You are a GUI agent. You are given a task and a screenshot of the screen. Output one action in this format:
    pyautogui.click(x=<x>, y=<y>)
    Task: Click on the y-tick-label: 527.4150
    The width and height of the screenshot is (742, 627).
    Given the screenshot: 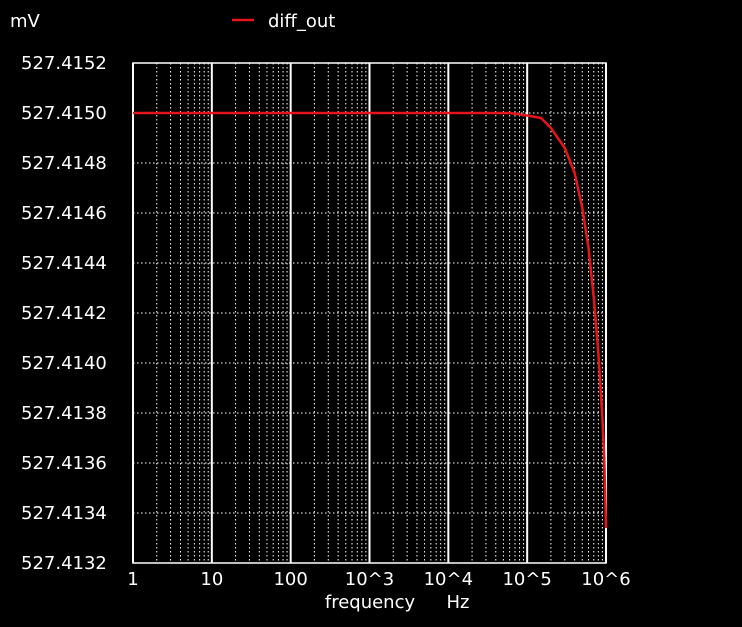 What is the action you would take?
    pyautogui.click(x=64, y=113)
    